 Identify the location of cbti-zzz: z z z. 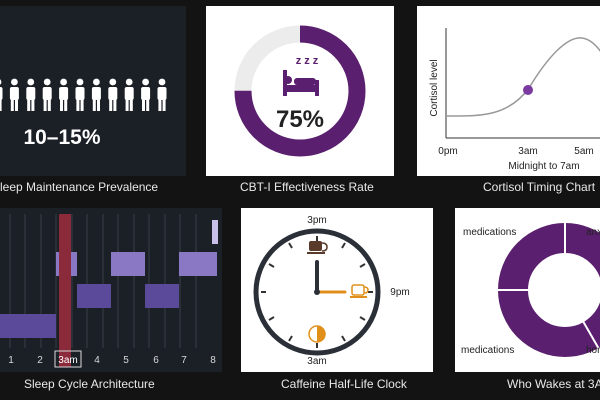
(307, 61).